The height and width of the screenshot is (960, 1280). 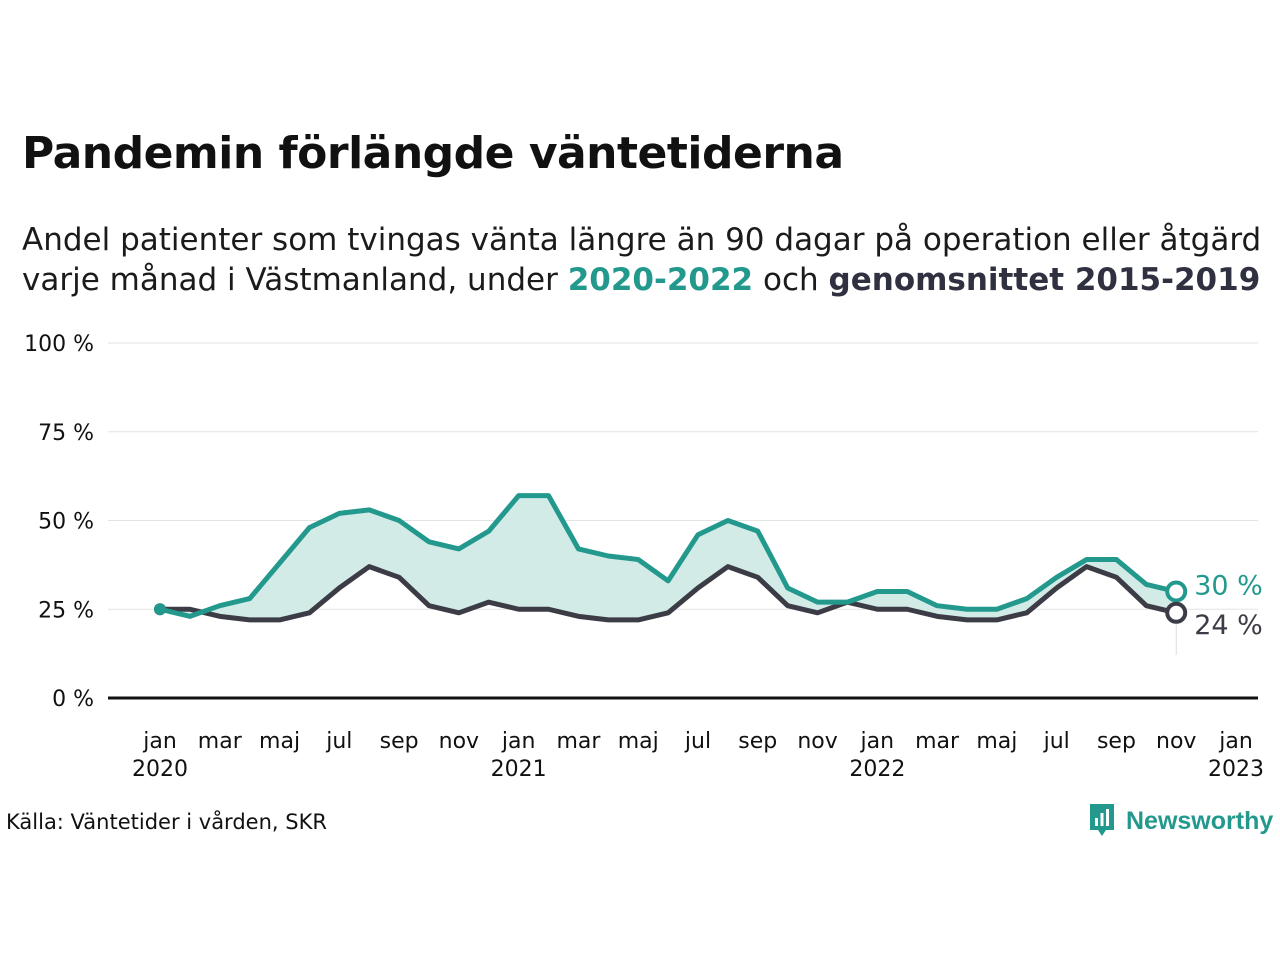 I want to click on series-line-current, so click(x=668, y=556).